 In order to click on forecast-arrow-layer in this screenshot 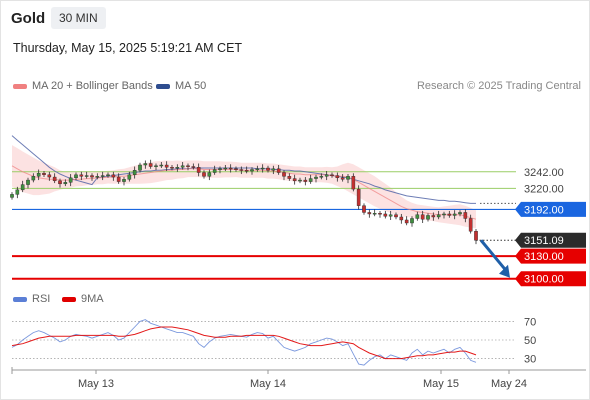, I will do `click(494, 258)`.